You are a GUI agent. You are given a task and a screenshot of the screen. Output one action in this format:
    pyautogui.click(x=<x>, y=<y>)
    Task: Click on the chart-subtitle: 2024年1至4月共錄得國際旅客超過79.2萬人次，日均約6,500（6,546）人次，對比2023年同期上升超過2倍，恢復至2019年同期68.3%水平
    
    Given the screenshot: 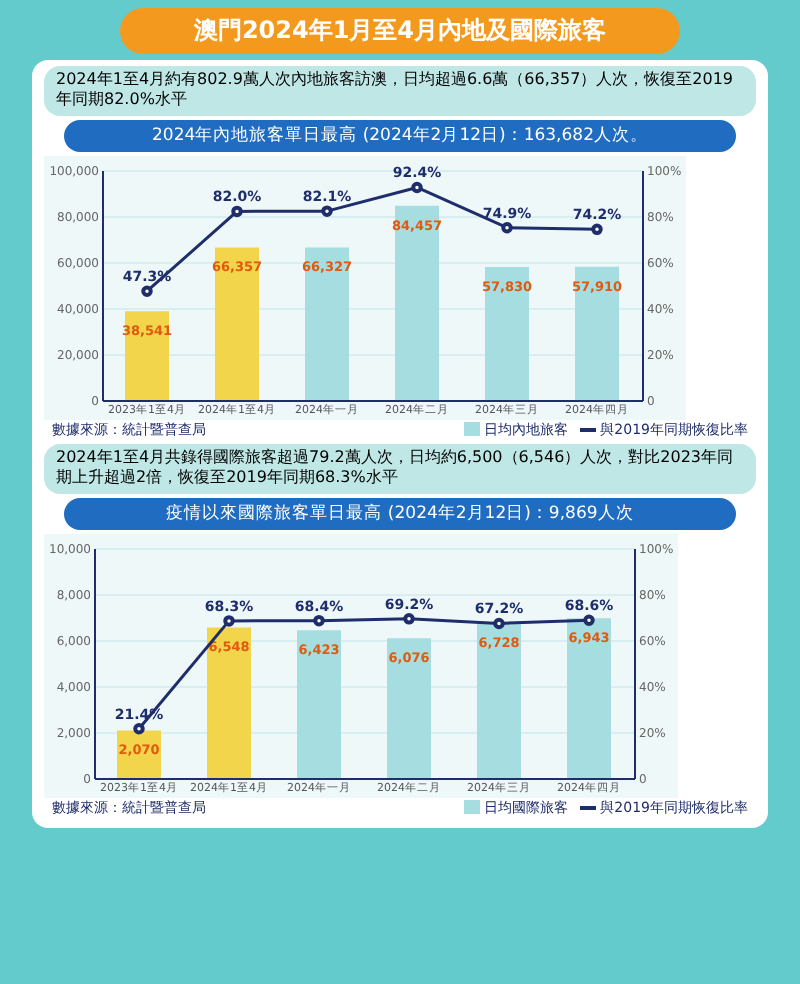 What is the action you would take?
    pyautogui.click(x=400, y=468)
    